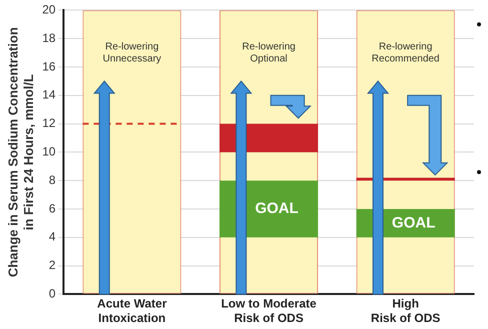 This screenshot has width=488, height=329. Describe the element at coordinates (20, 152) in the screenshot. I see `y-axis-title: Change in Serum Sodium Concentration in First 24 Hours, mmol/L` at that location.